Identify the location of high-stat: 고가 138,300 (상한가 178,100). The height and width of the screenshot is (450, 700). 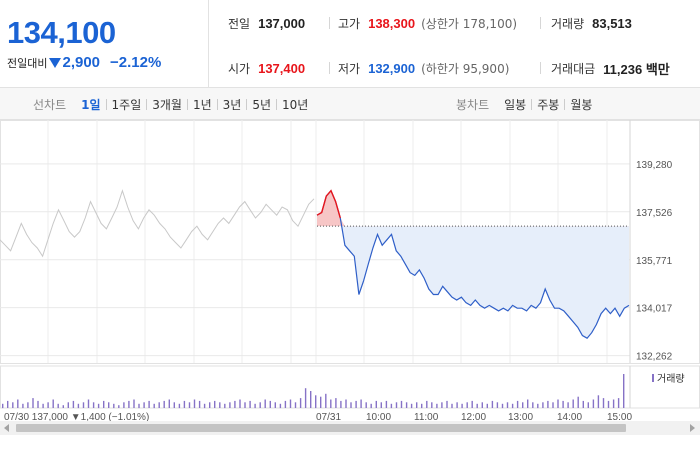
(427, 23).